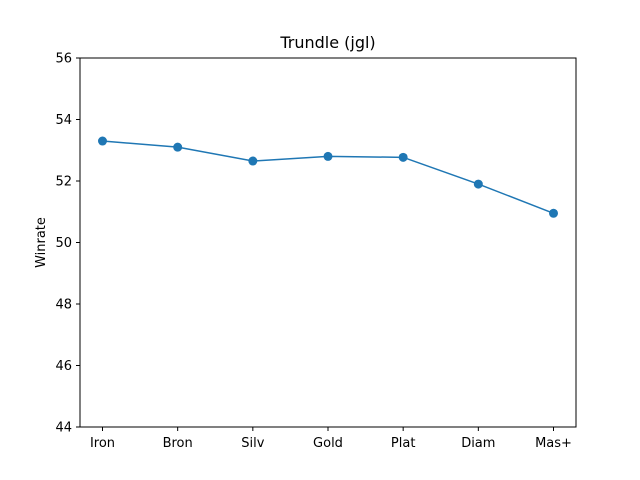  Describe the element at coordinates (63, 428) in the screenshot. I see `y-tick-label: 44` at that location.